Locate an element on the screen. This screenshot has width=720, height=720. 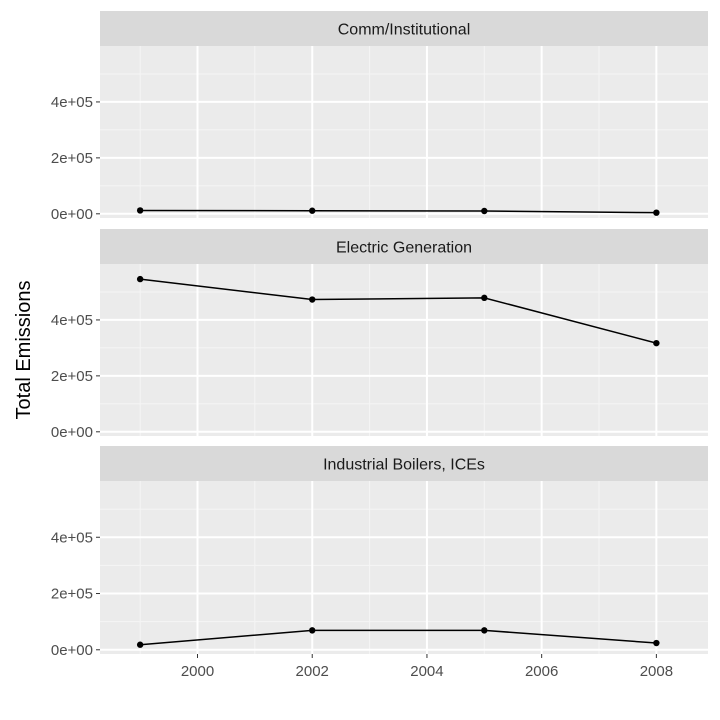
facet-strip-label-1: Electric Generation is located at coordinates (404, 248).